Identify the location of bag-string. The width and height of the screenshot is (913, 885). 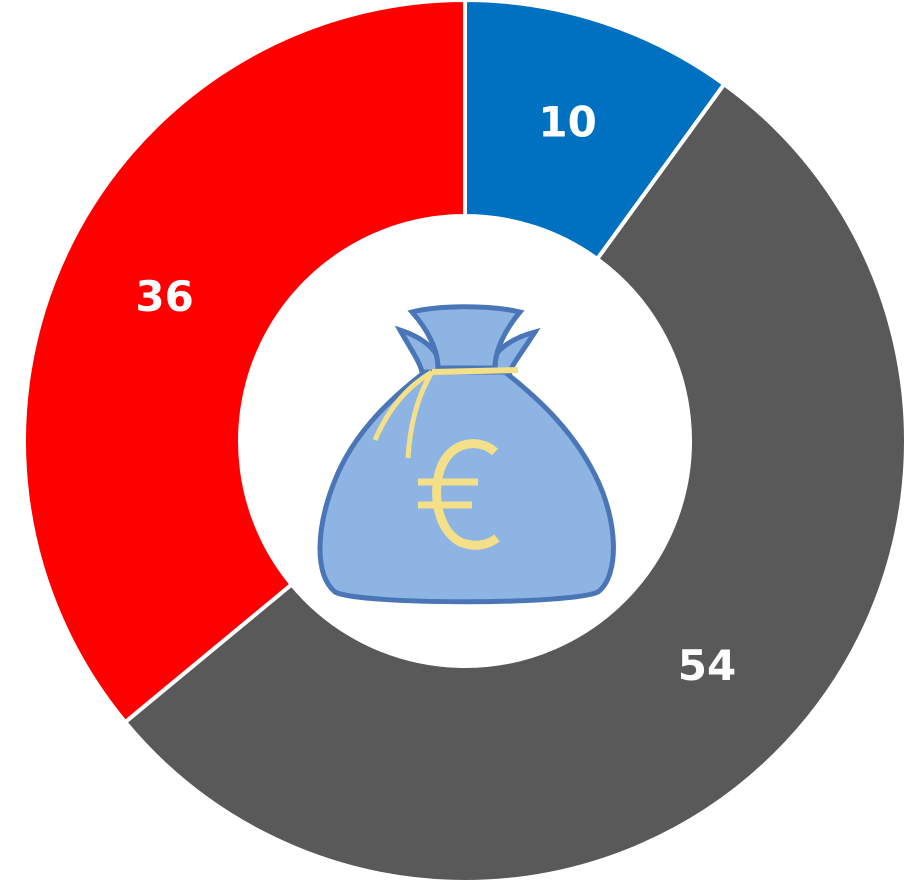
(475, 371).